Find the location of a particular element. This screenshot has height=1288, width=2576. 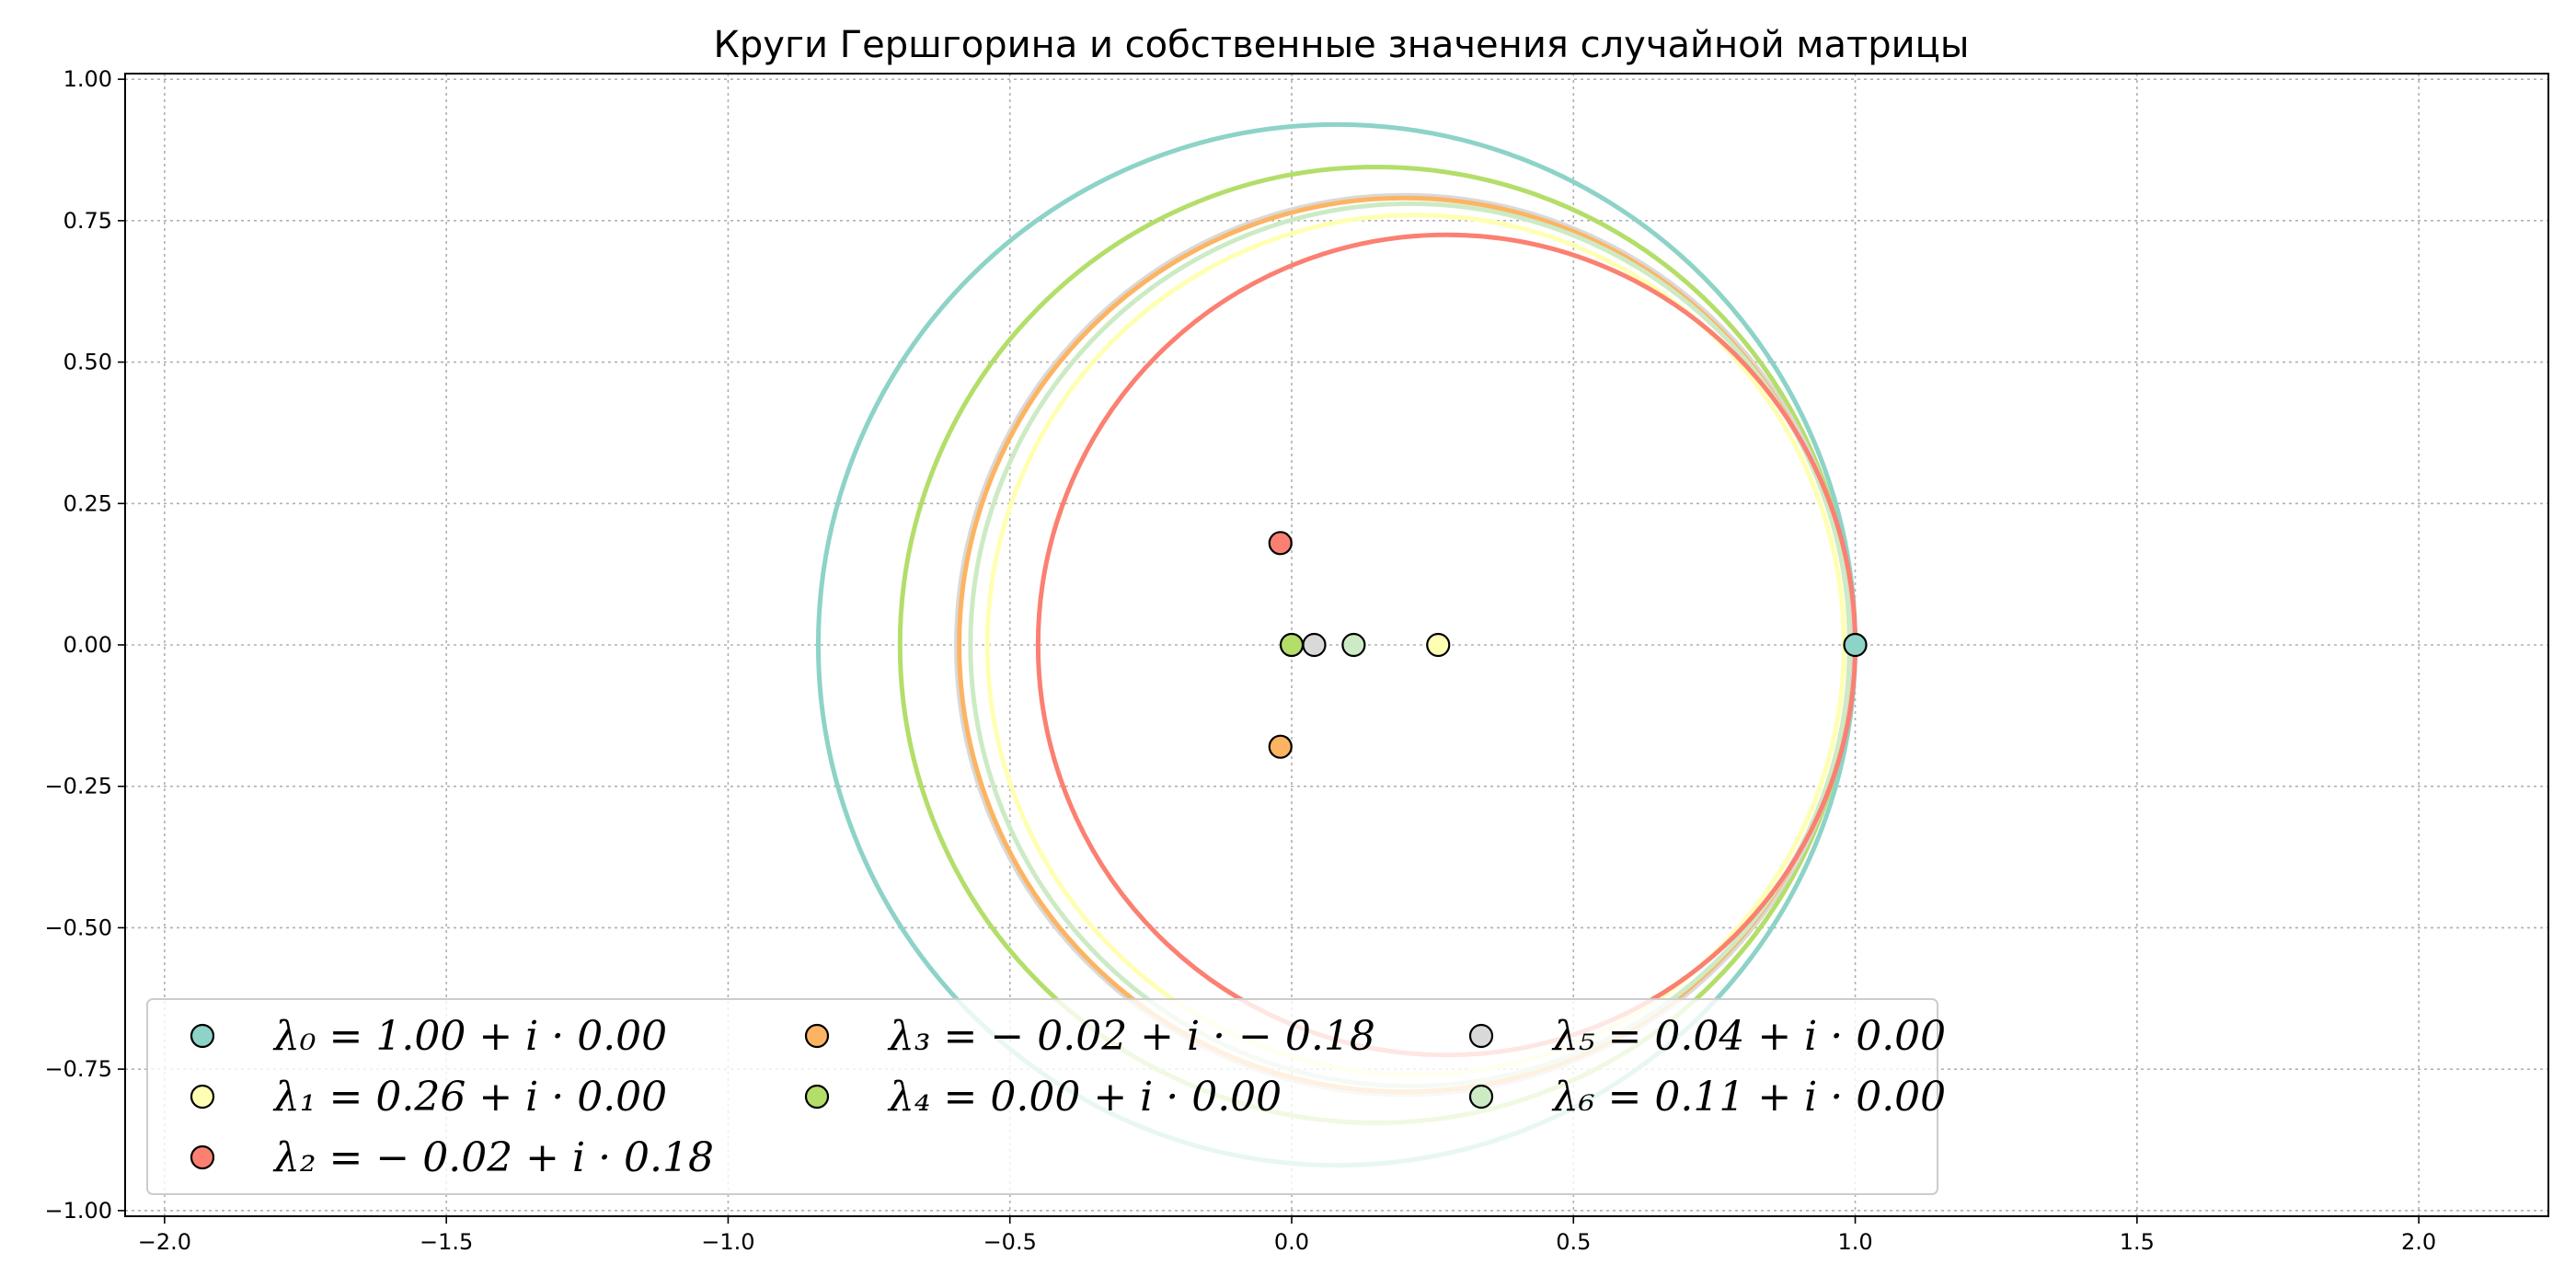

x-tick-label: −1.0 is located at coordinates (727, 1242).